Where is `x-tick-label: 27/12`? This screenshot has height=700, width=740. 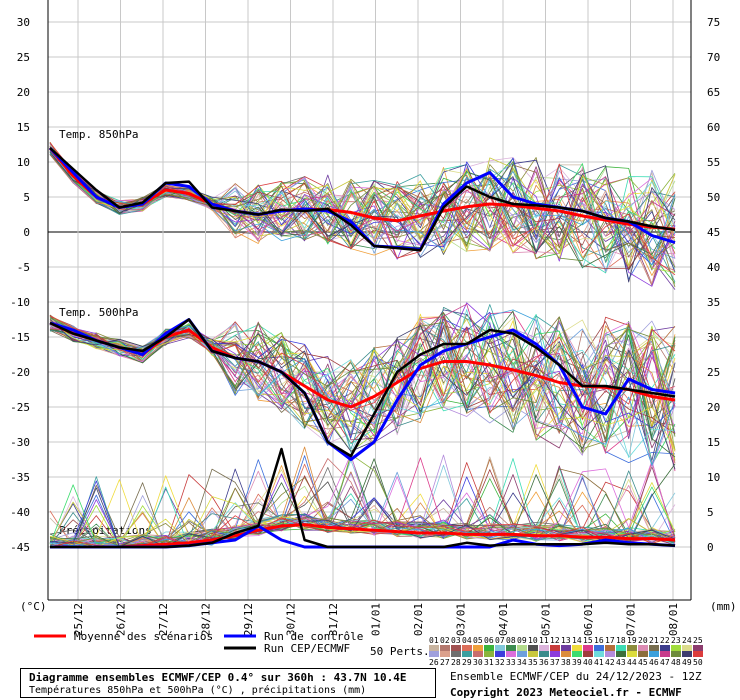
x-tick-label: 27/12 is located at coordinates (163, 619).